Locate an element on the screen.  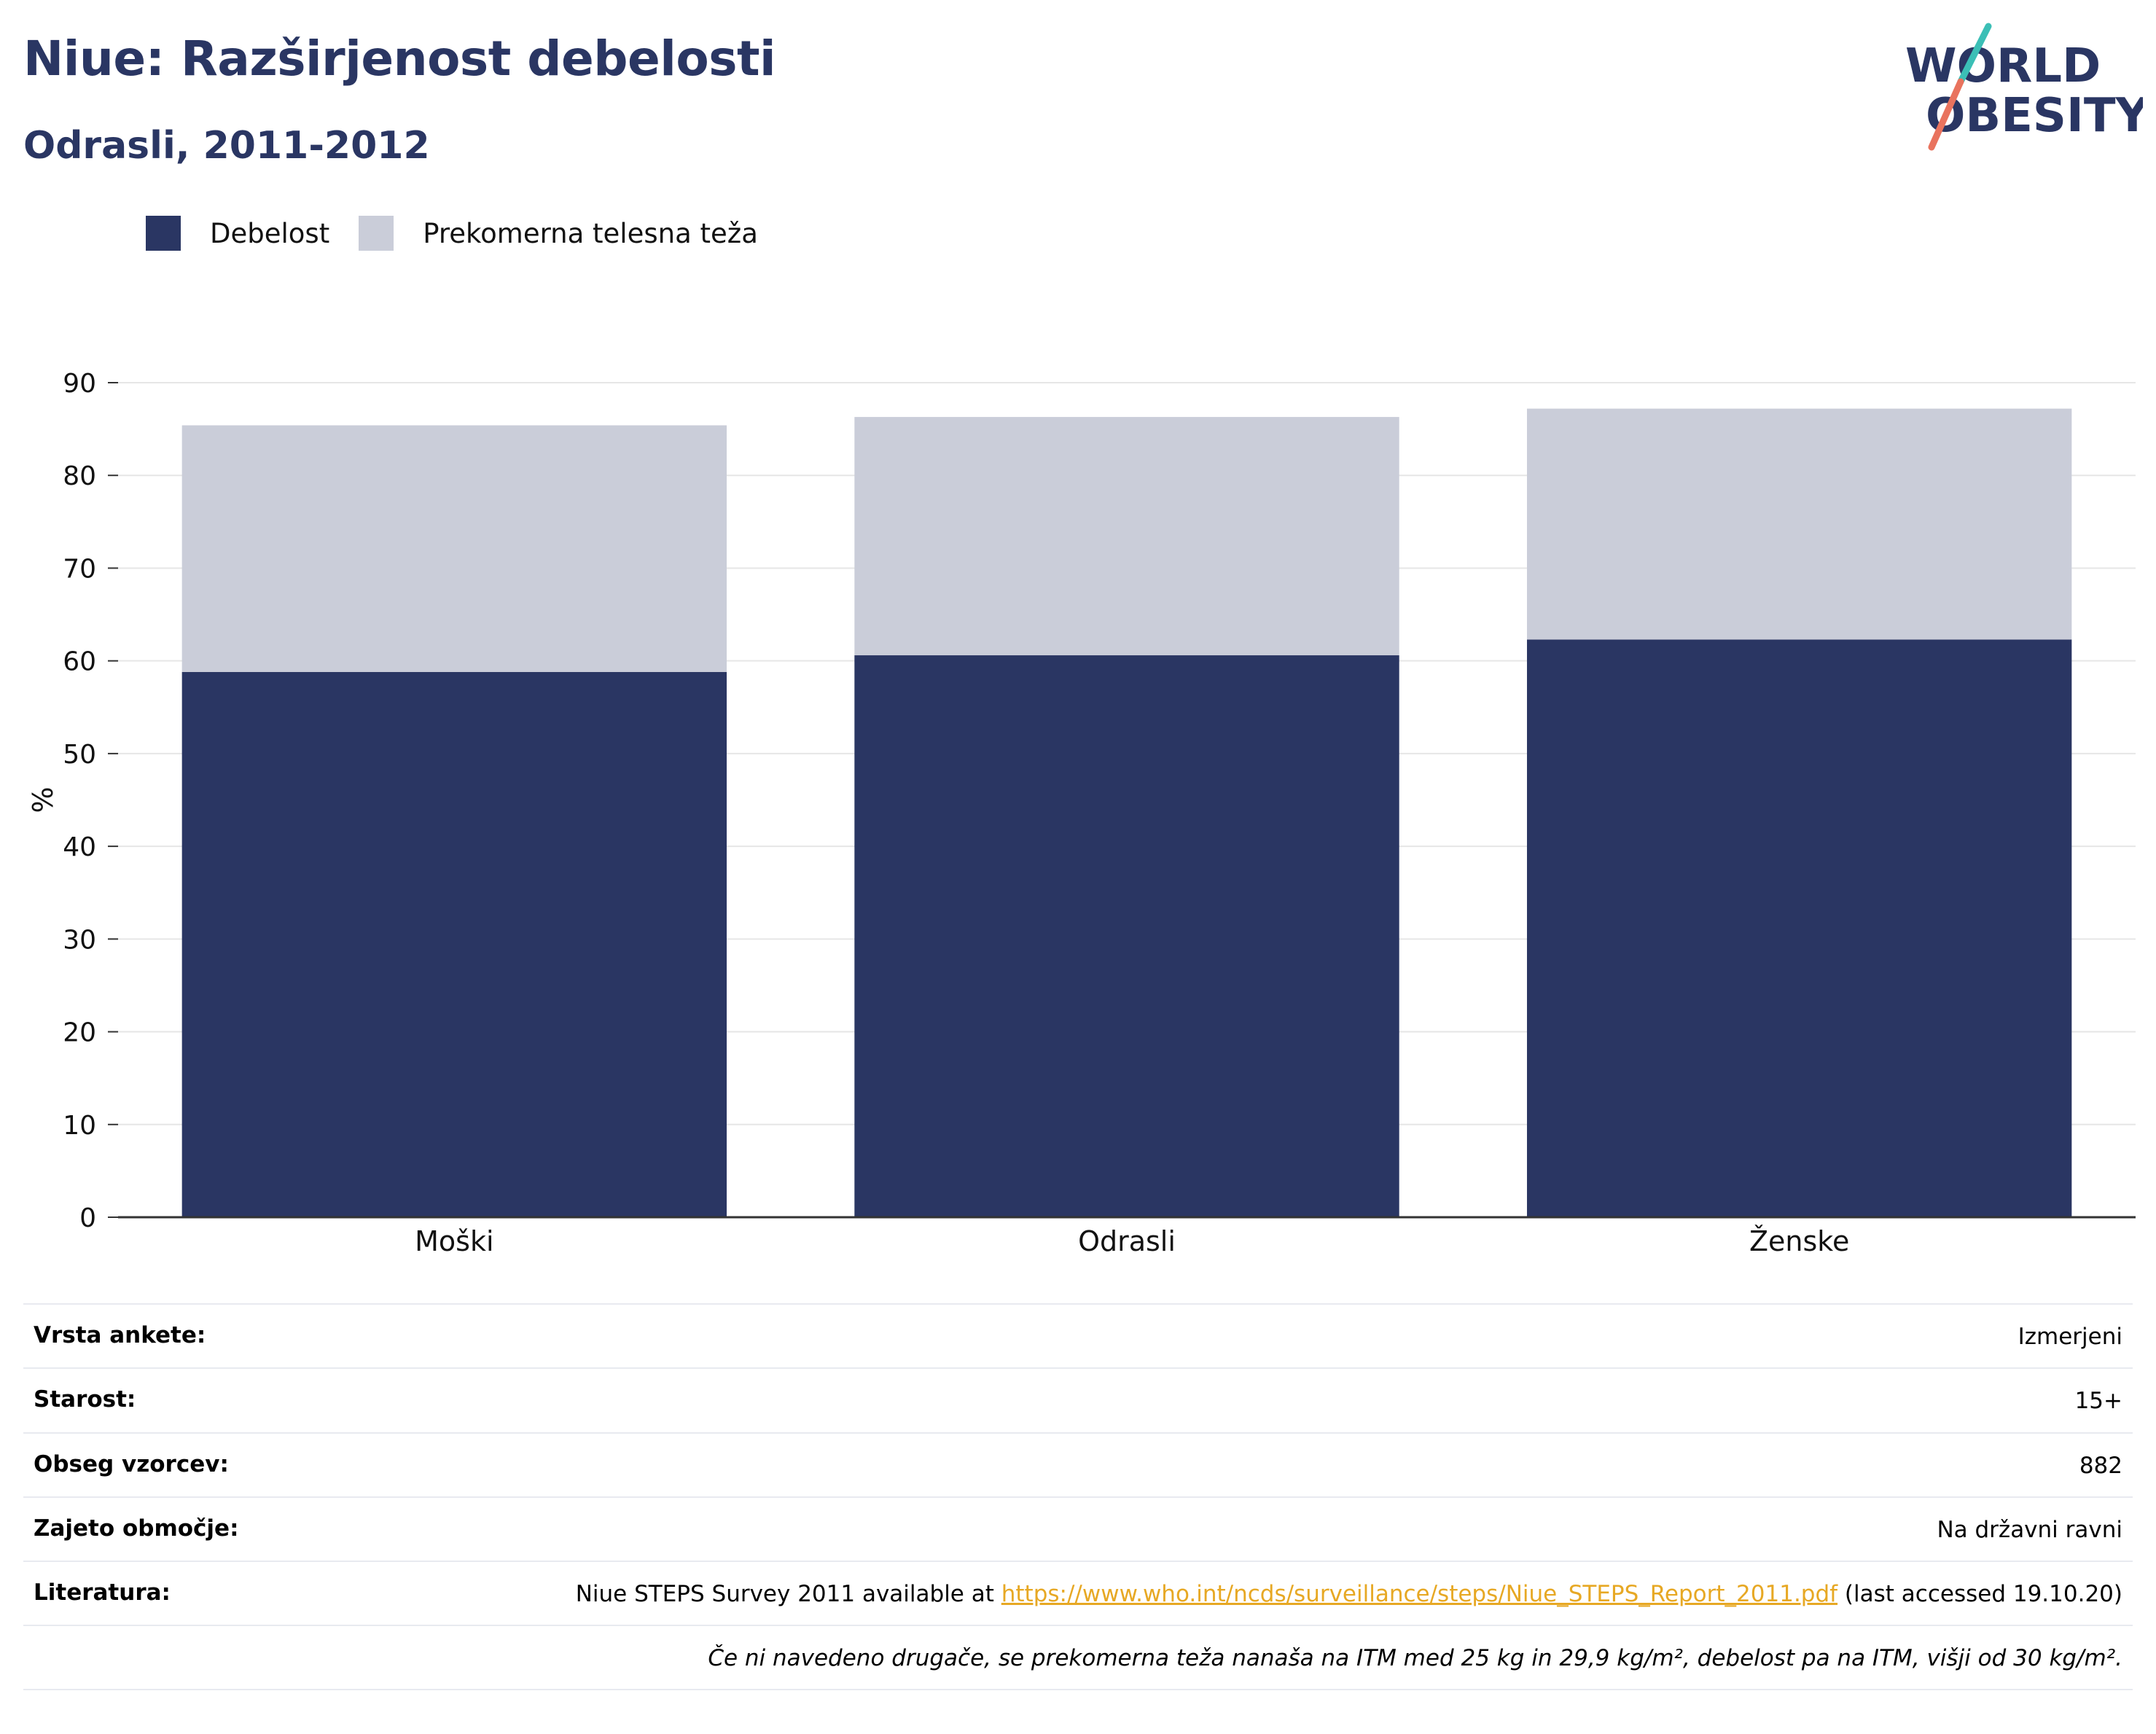
legend-item-obesity: Debelost is located at coordinates (237, 234).